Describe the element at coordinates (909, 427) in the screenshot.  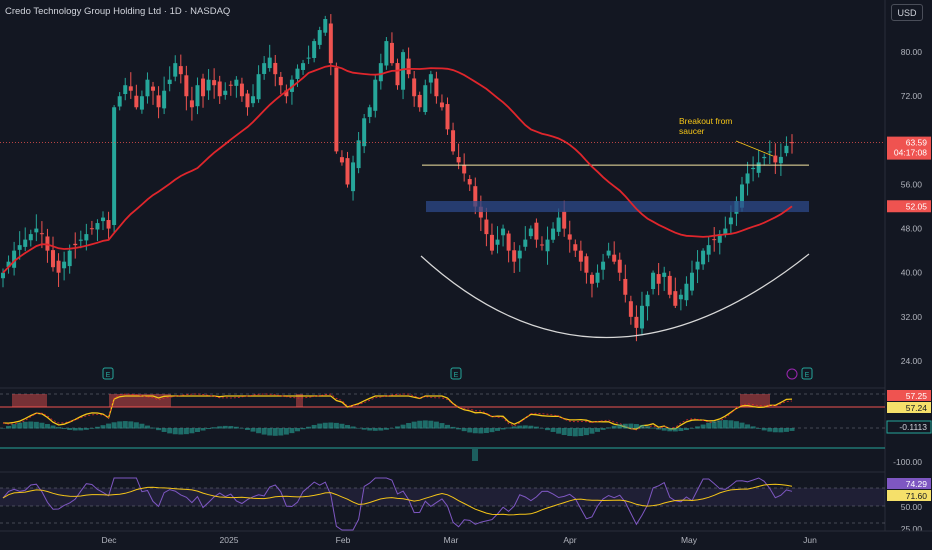
I see `osc-label-3-bg` at that location.